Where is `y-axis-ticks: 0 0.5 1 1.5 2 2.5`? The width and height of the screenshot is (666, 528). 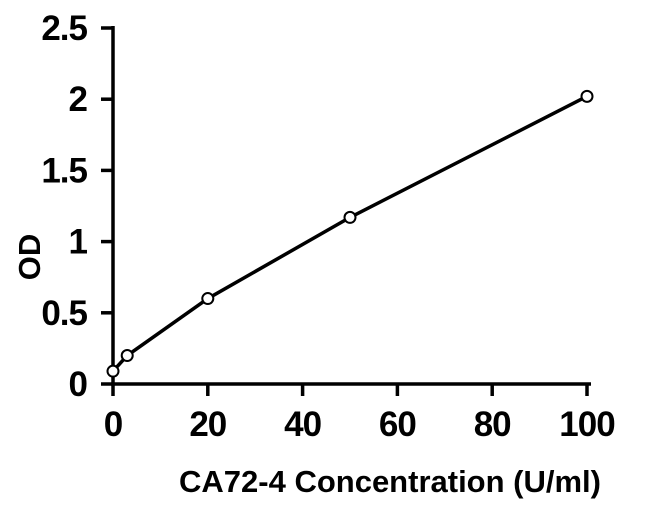 y-axis-ticks: 0 0.5 1 1.5 2 2.5 is located at coordinates (77, 206).